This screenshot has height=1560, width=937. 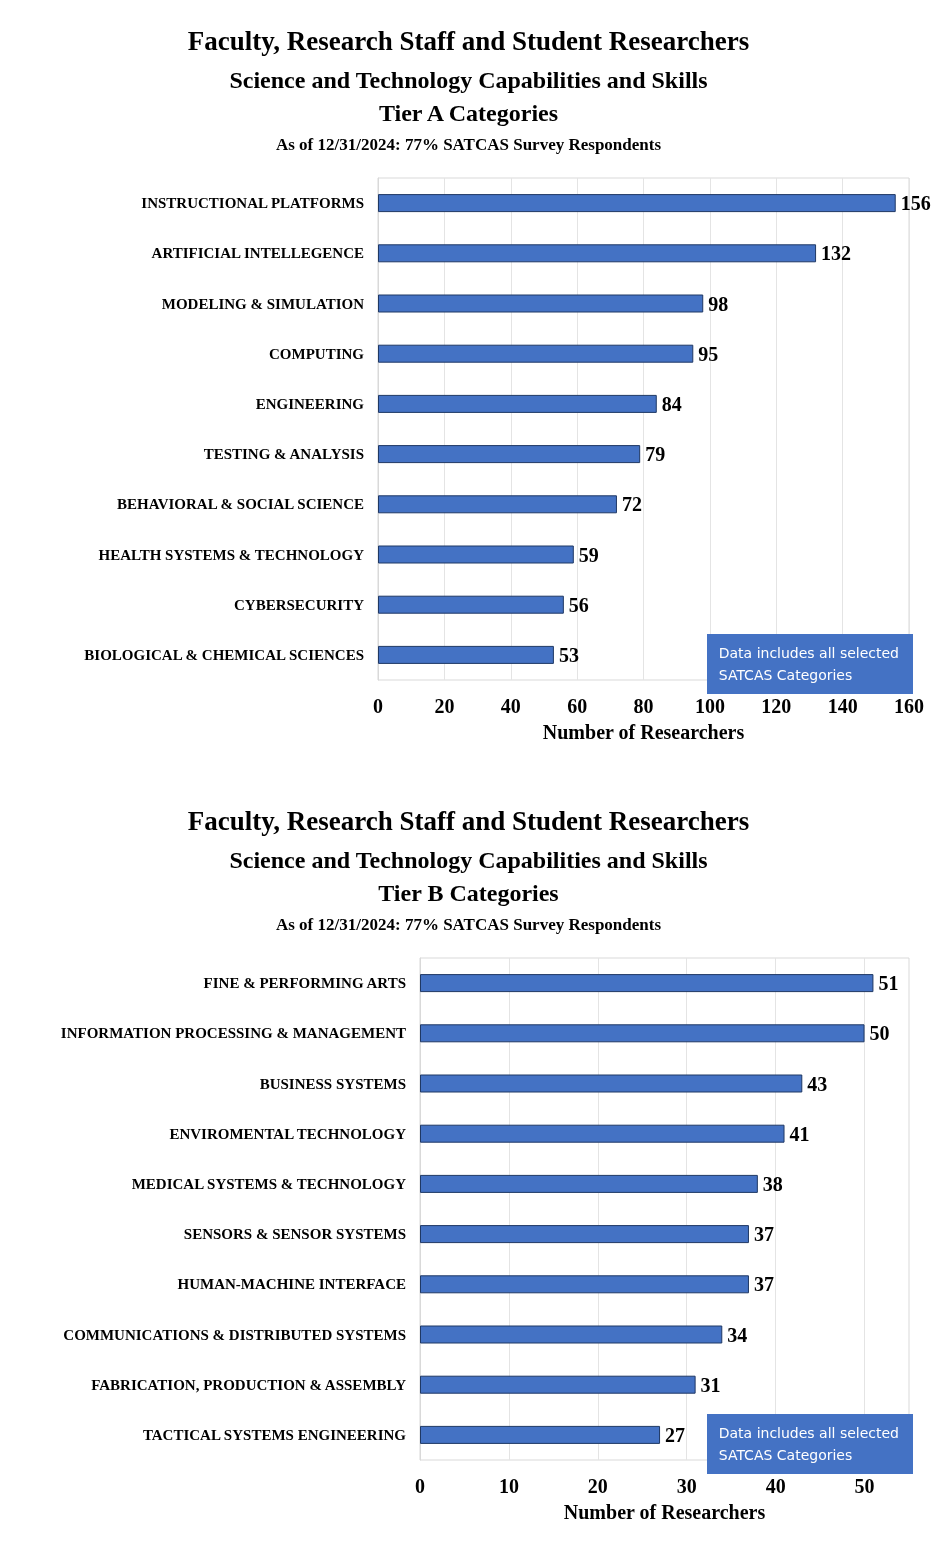 I want to click on y-tick-label: ARTIFICIAL INTELLEGENCE, so click(x=257, y=253).